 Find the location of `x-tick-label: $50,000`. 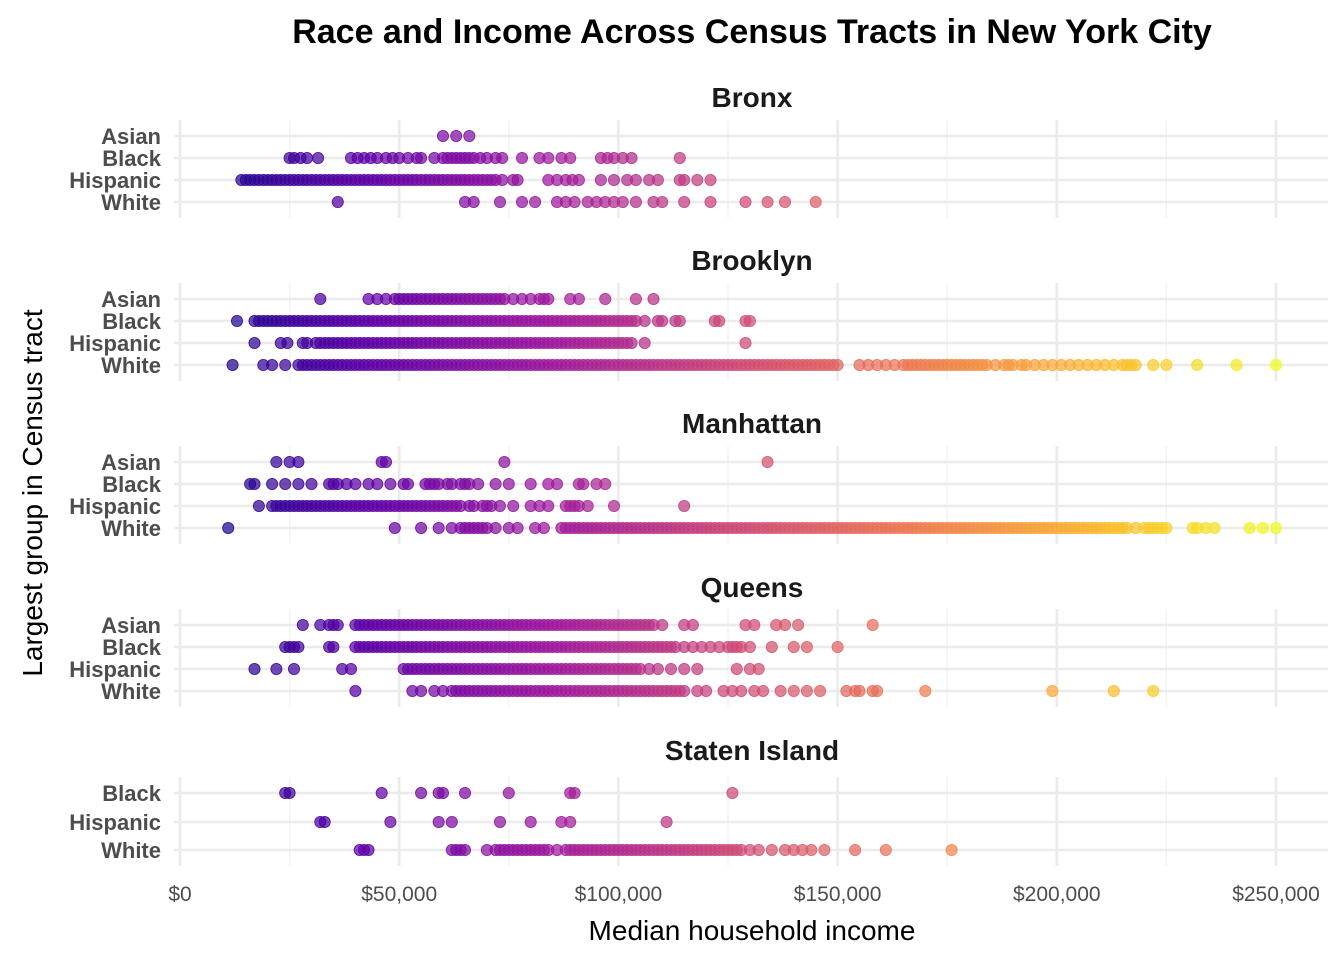

x-tick-label: $50,000 is located at coordinates (399, 894).